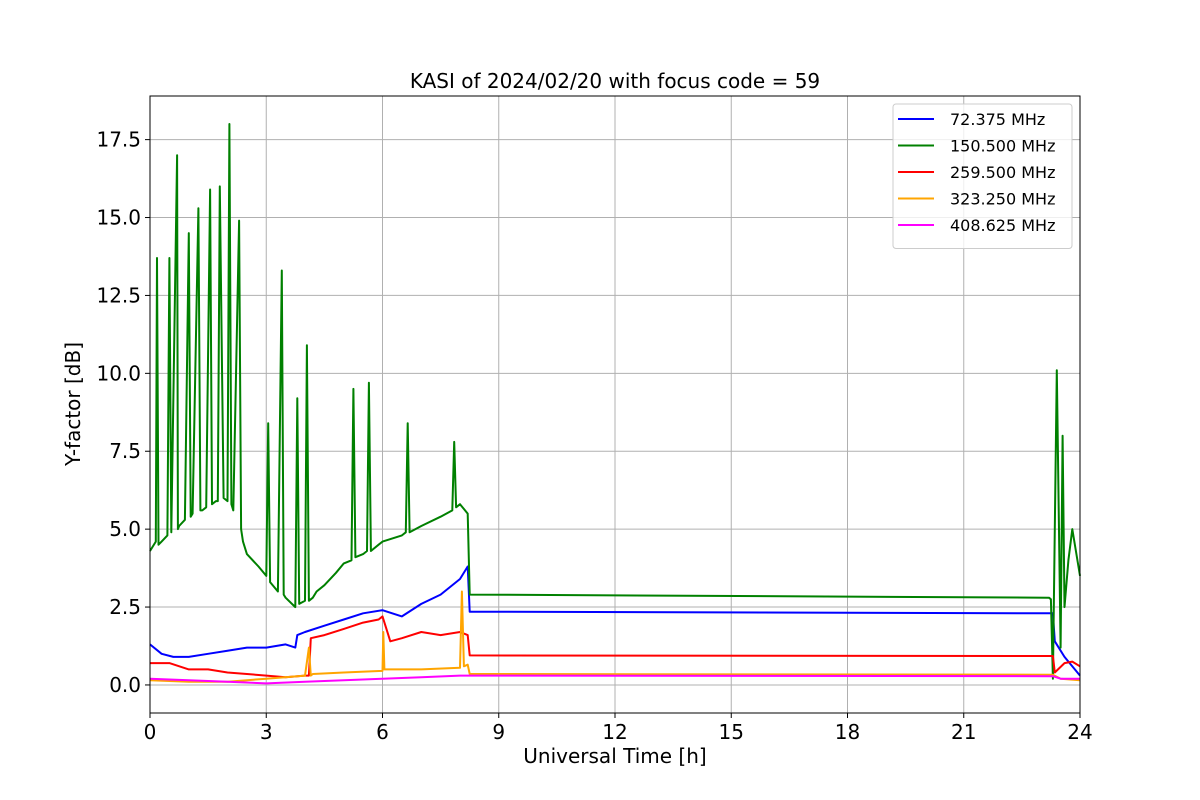  What do you see at coordinates (963, 732) in the screenshot?
I see `x-tick-label: 21` at bounding box center [963, 732].